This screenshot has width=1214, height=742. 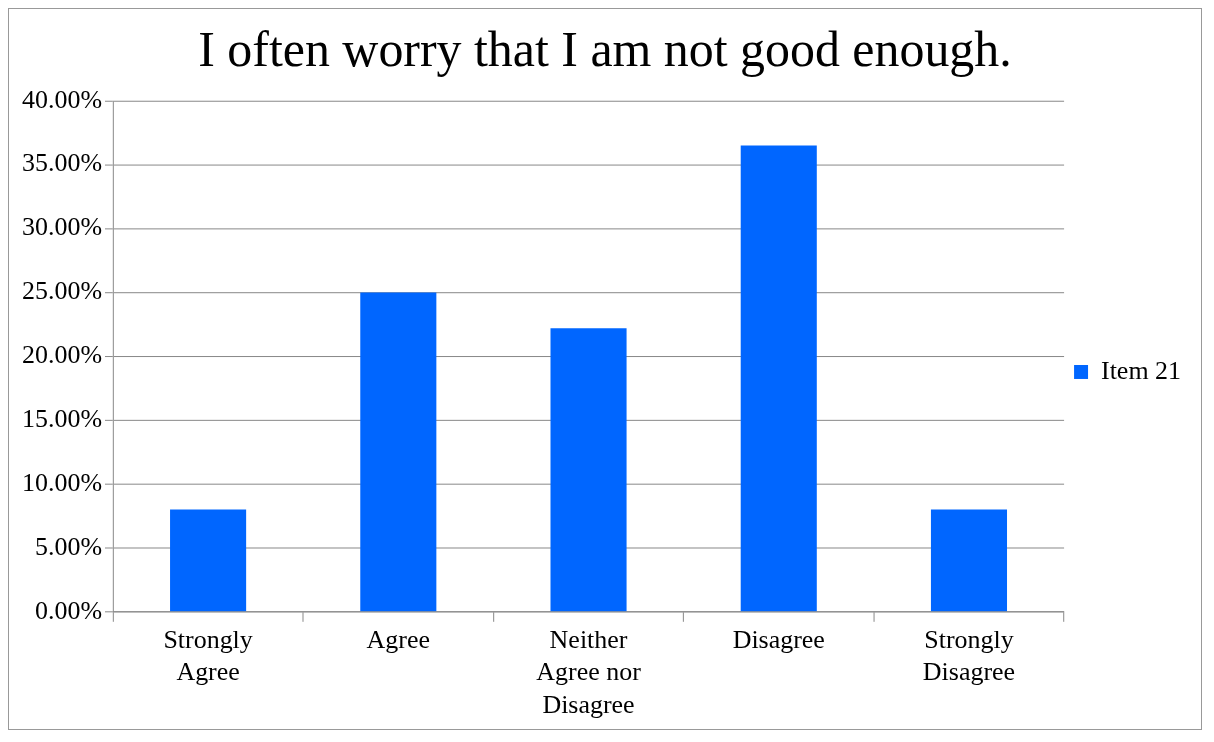 What do you see at coordinates (589, 671) in the screenshot?
I see `x-tick-label: Neither Agree nor Disagree` at bounding box center [589, 671].